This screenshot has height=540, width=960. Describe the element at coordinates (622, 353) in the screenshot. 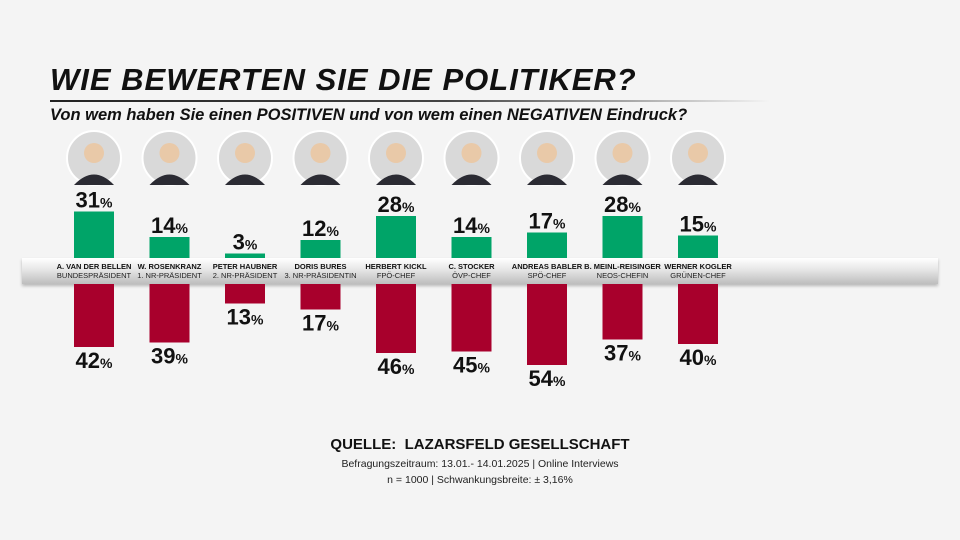

I see `label-negative-8: 37%` at that location.